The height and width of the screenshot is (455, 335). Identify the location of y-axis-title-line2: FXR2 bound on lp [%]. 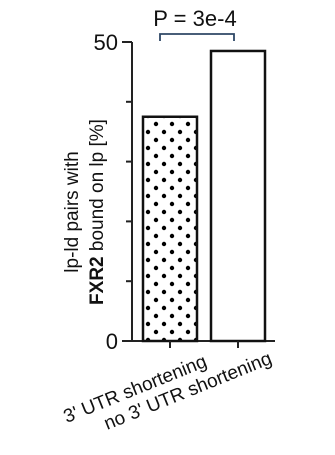
(97, 212).